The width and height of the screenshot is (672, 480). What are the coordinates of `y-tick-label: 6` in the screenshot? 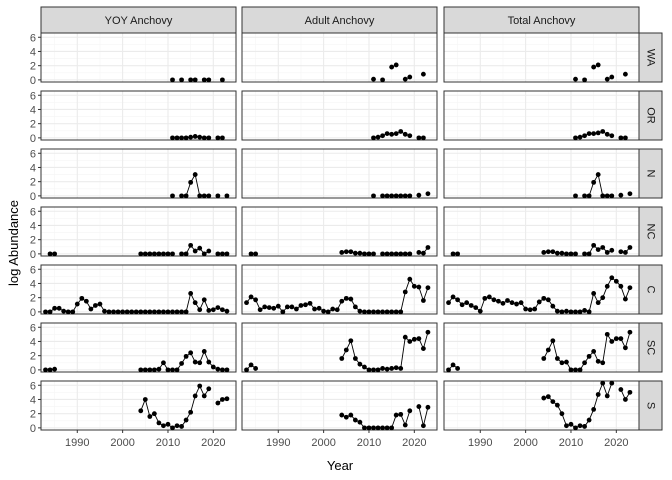 It's located at (33, 386).